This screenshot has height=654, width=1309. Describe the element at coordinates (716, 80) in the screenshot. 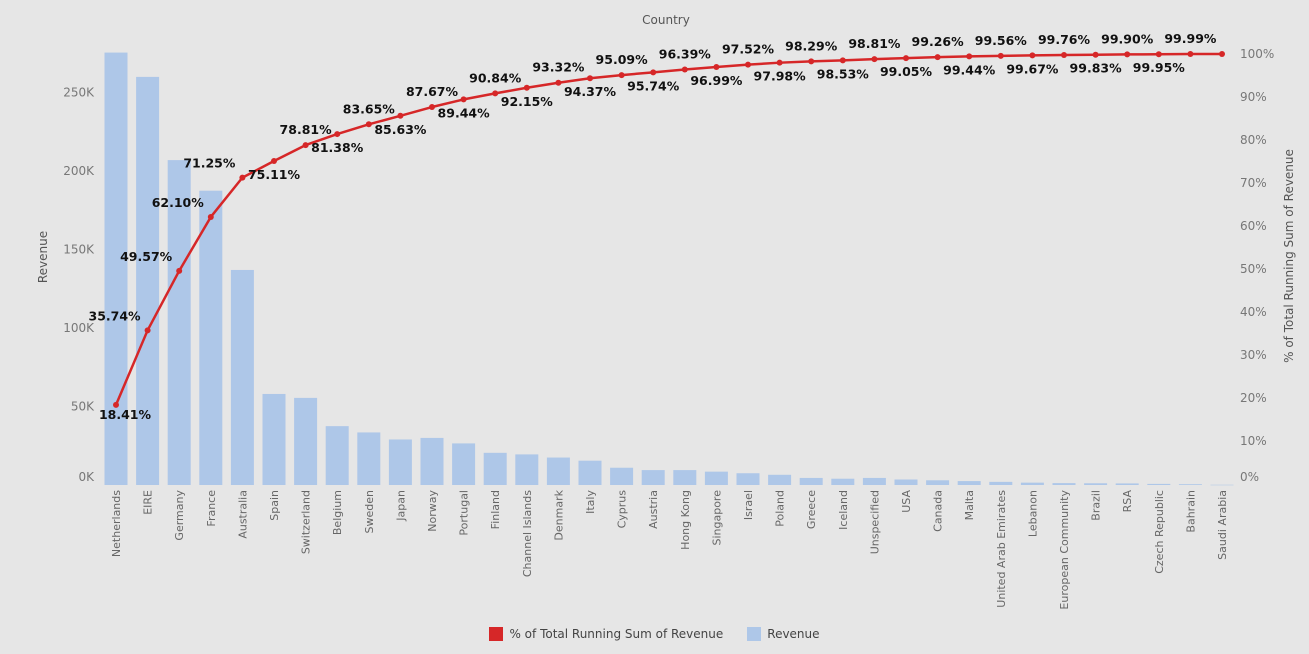

I see `cumulative-label-19: 96.99%` at that location.